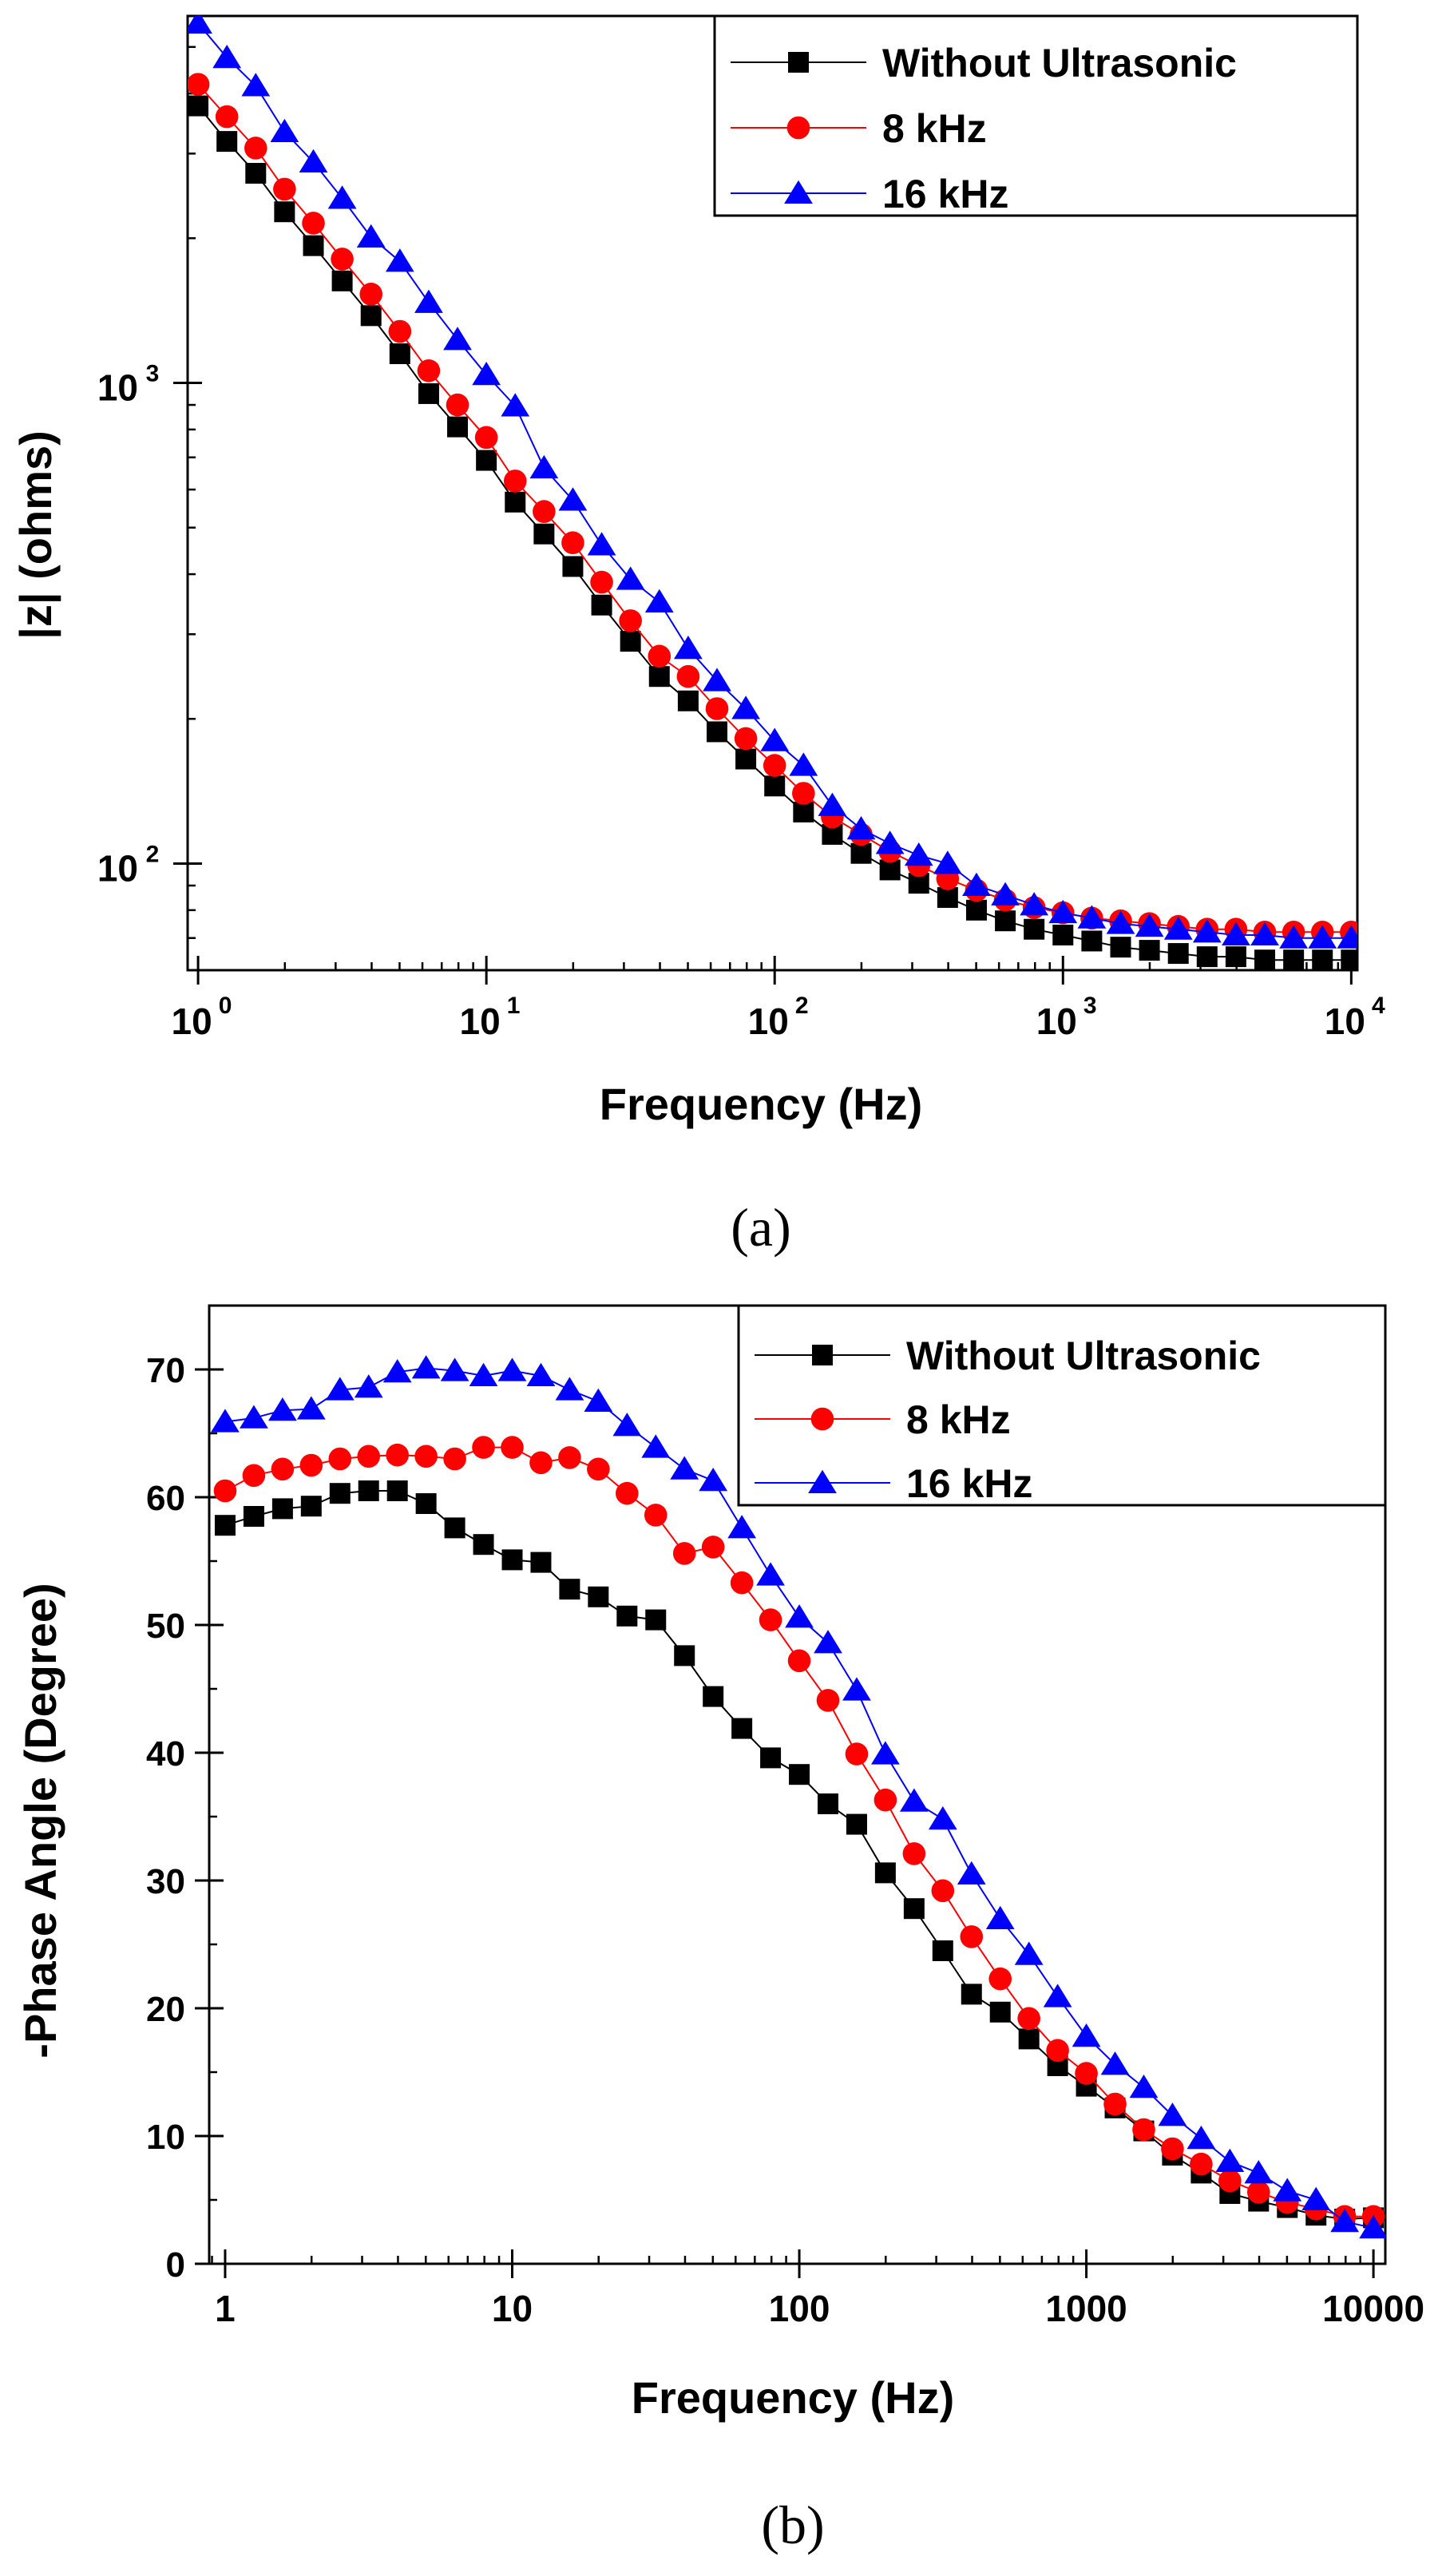  What do you see at coordinates (40, 1820) in the screenshot?
I see `chart-b-ylabel: -Phase Angle (Degree)` at bounding box center [40, 1820].